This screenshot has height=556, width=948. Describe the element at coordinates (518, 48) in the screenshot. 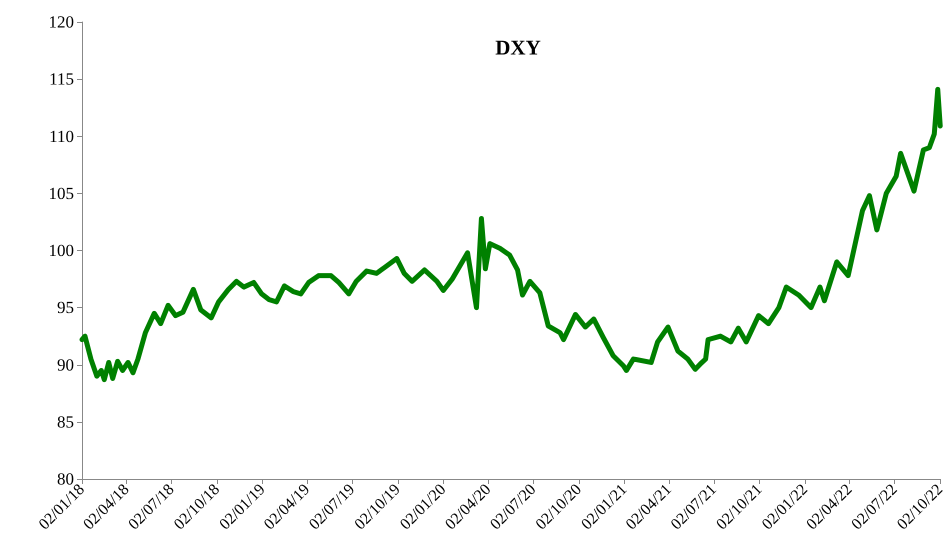

I see `text: DXY` at that location.